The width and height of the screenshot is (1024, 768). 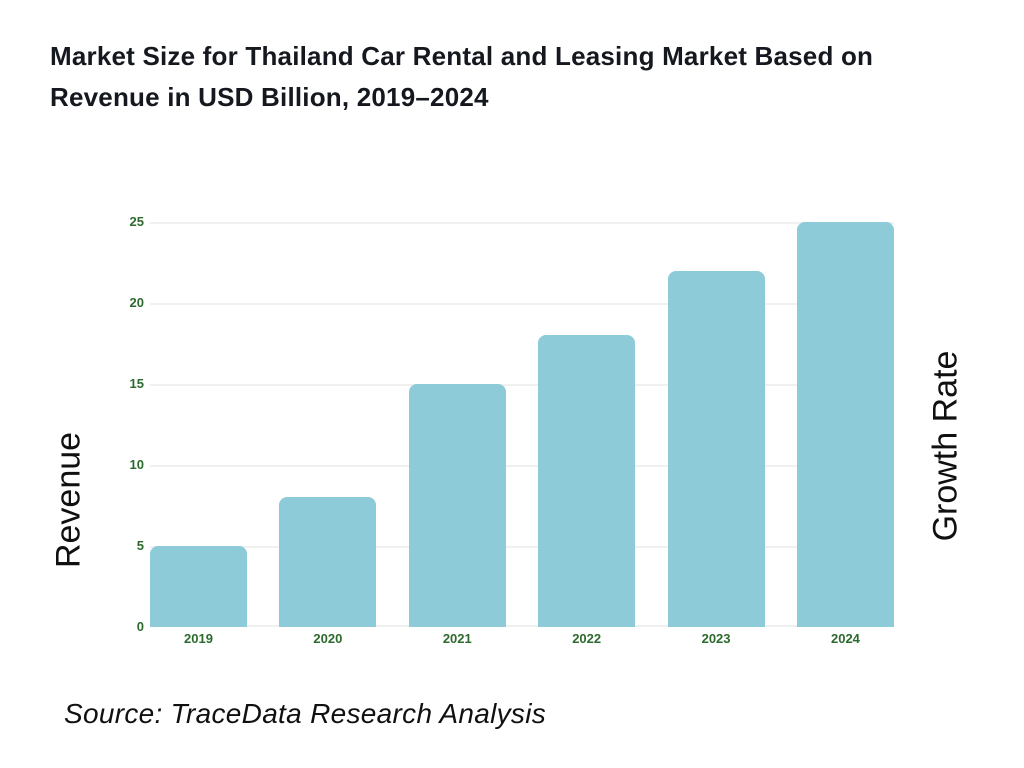 I want to click on x-tick-2023: 2023, so click(x=716, y=638).